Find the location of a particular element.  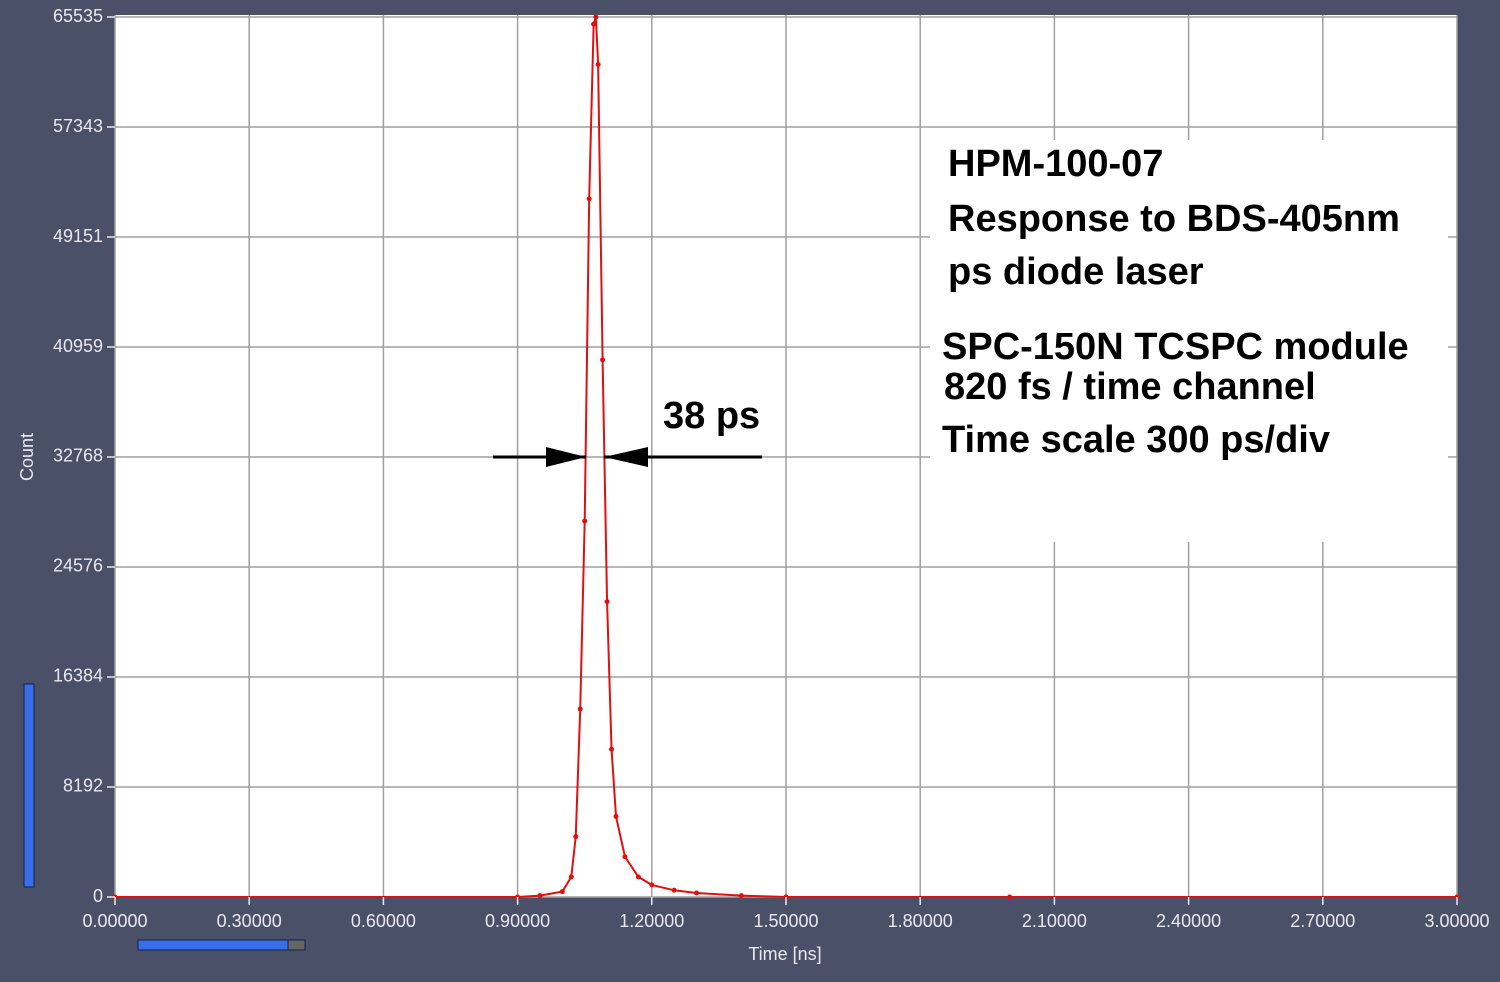

y-tick-label: 65535 is located at coordinates (78, 16).